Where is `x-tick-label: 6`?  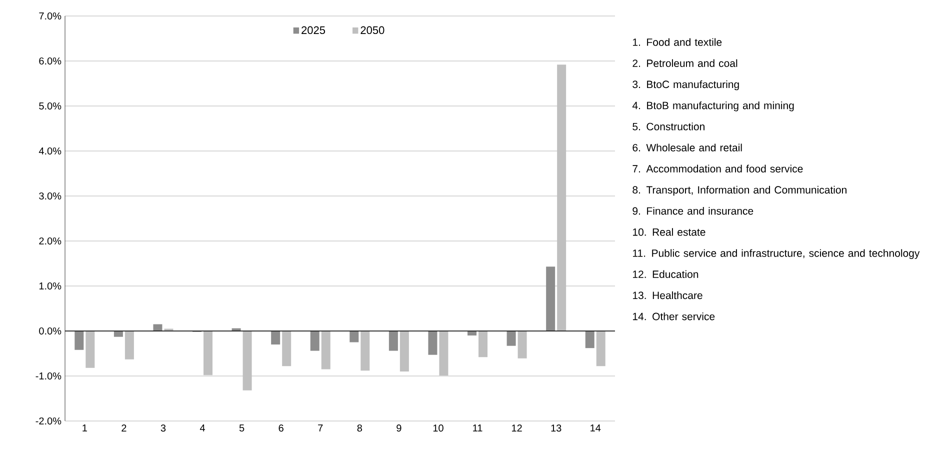
x-tick-label: 6 is located at coordinates (281, 428).